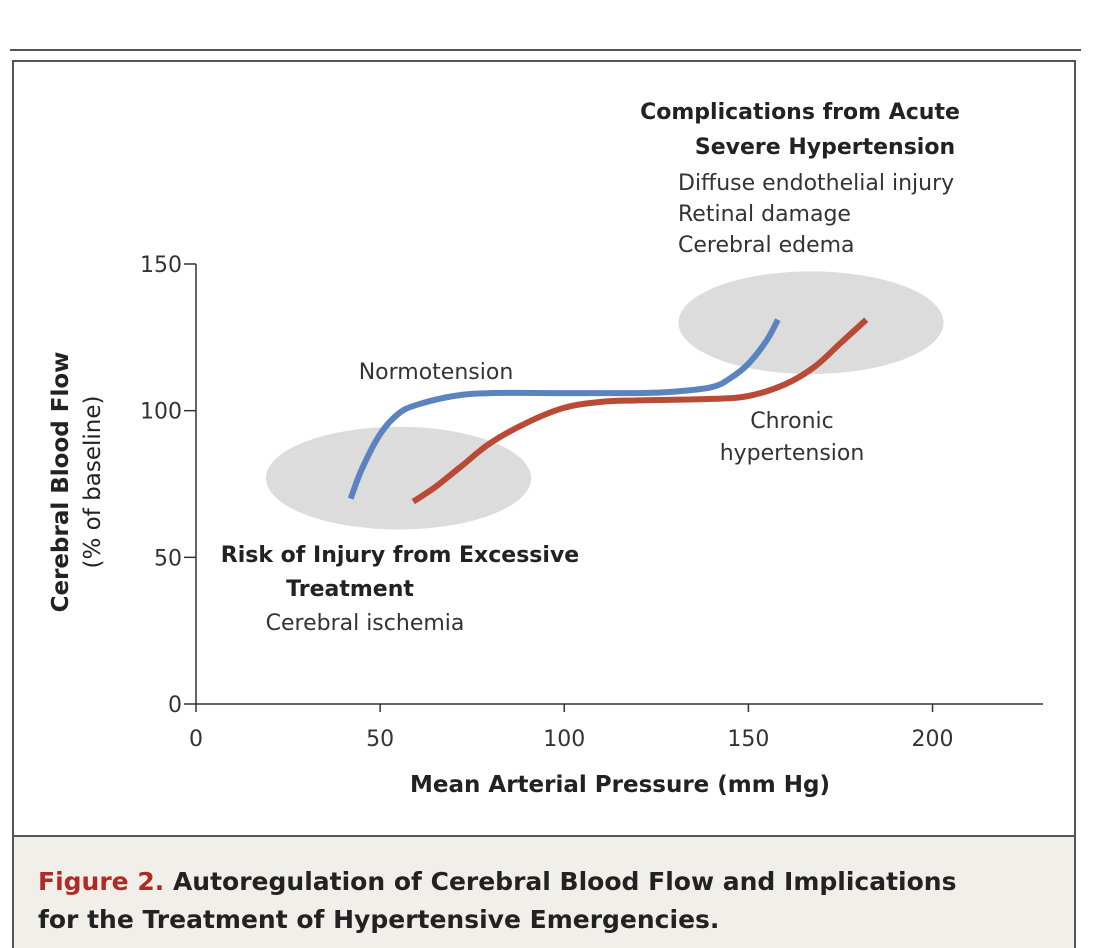 This screenshot has width=1098, height=948. Describe the element at coordinates (766, 245) in the screenshot. I see `complication-item-edema: Cerebral edema` at that location.